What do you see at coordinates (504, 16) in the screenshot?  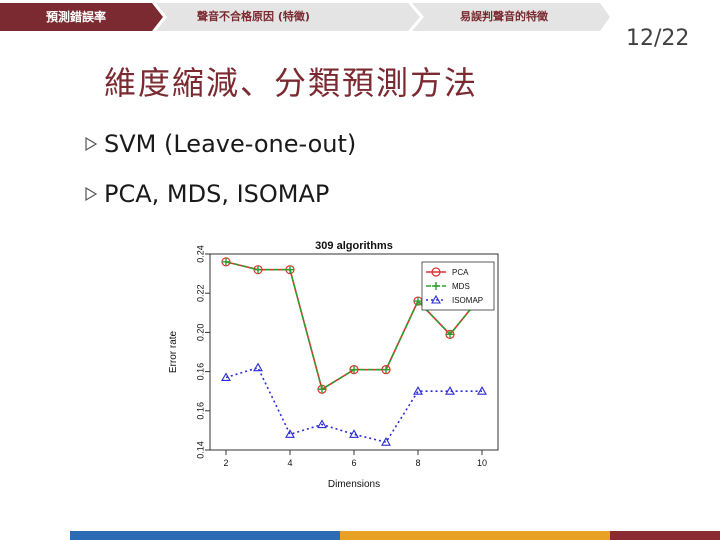 I see `tab-misjudged-features: 易誤判聲音的特徵` at bounding box center [504, 16].